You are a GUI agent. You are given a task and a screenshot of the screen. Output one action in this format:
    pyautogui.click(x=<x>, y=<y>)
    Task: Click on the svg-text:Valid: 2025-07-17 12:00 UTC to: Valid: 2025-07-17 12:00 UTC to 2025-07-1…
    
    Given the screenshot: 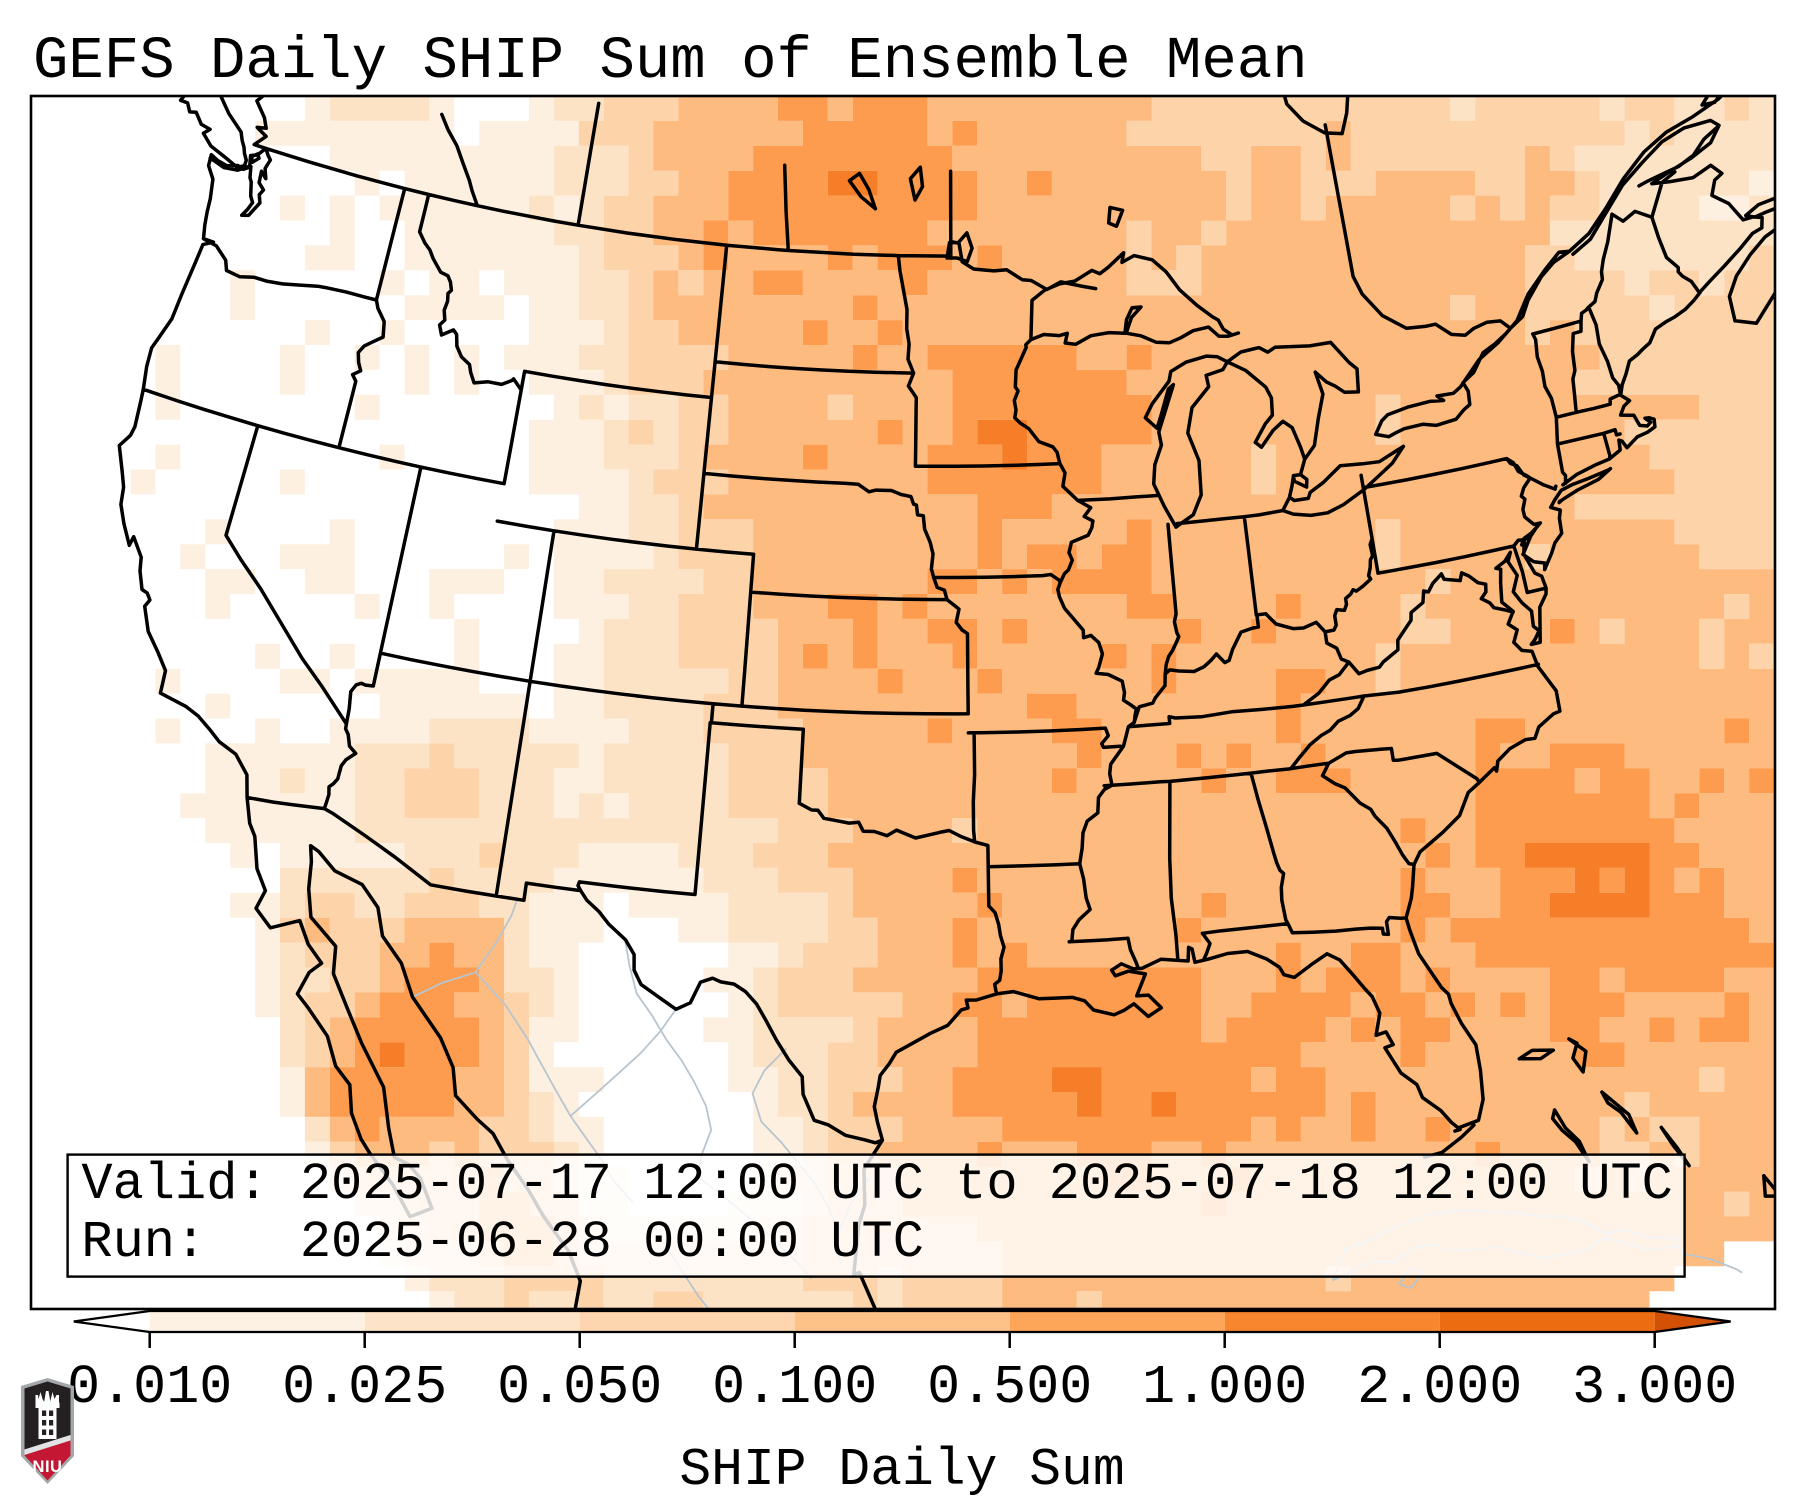 What is the action you would take?
    pyautogui.click(x=876, y=1184)
    